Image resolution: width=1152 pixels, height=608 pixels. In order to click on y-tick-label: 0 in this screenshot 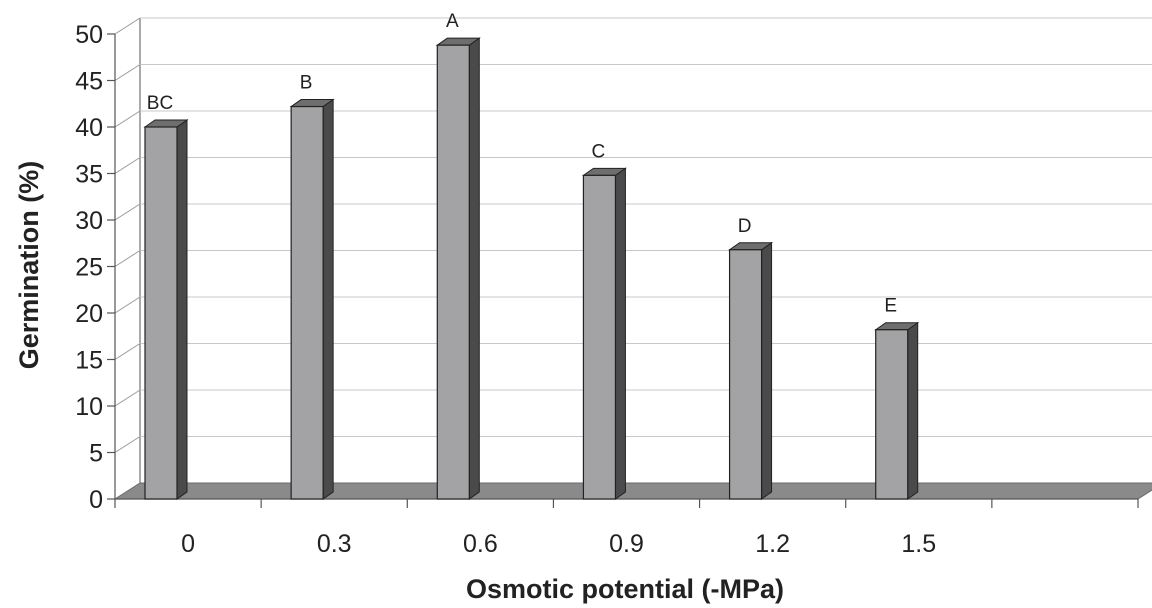, I will do `click(96, 500)`.